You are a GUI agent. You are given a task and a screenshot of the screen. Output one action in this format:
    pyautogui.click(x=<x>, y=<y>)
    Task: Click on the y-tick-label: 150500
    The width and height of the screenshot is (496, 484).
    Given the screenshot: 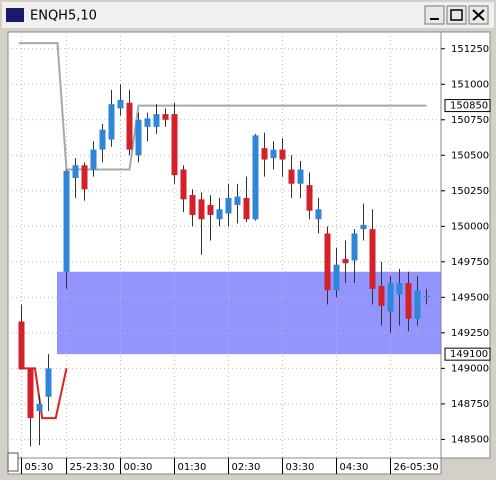 What is the action you would take?
    pyautogui.click(x=470, y=155)
    